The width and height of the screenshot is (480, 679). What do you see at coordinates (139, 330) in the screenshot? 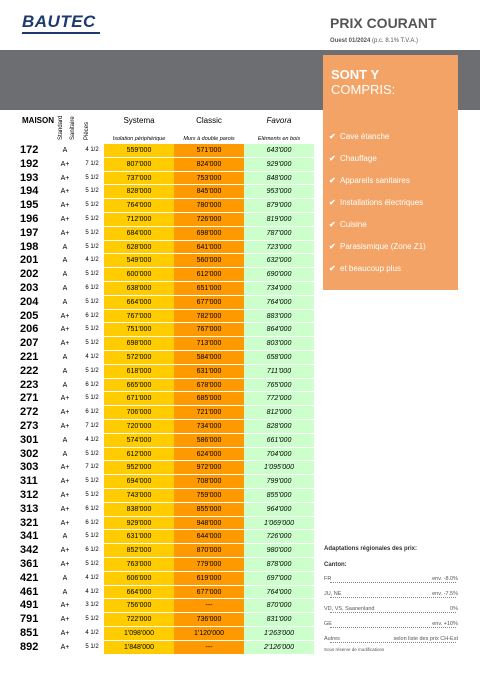
I see `price-systema: 751'000` at bounding box center [139, 330].